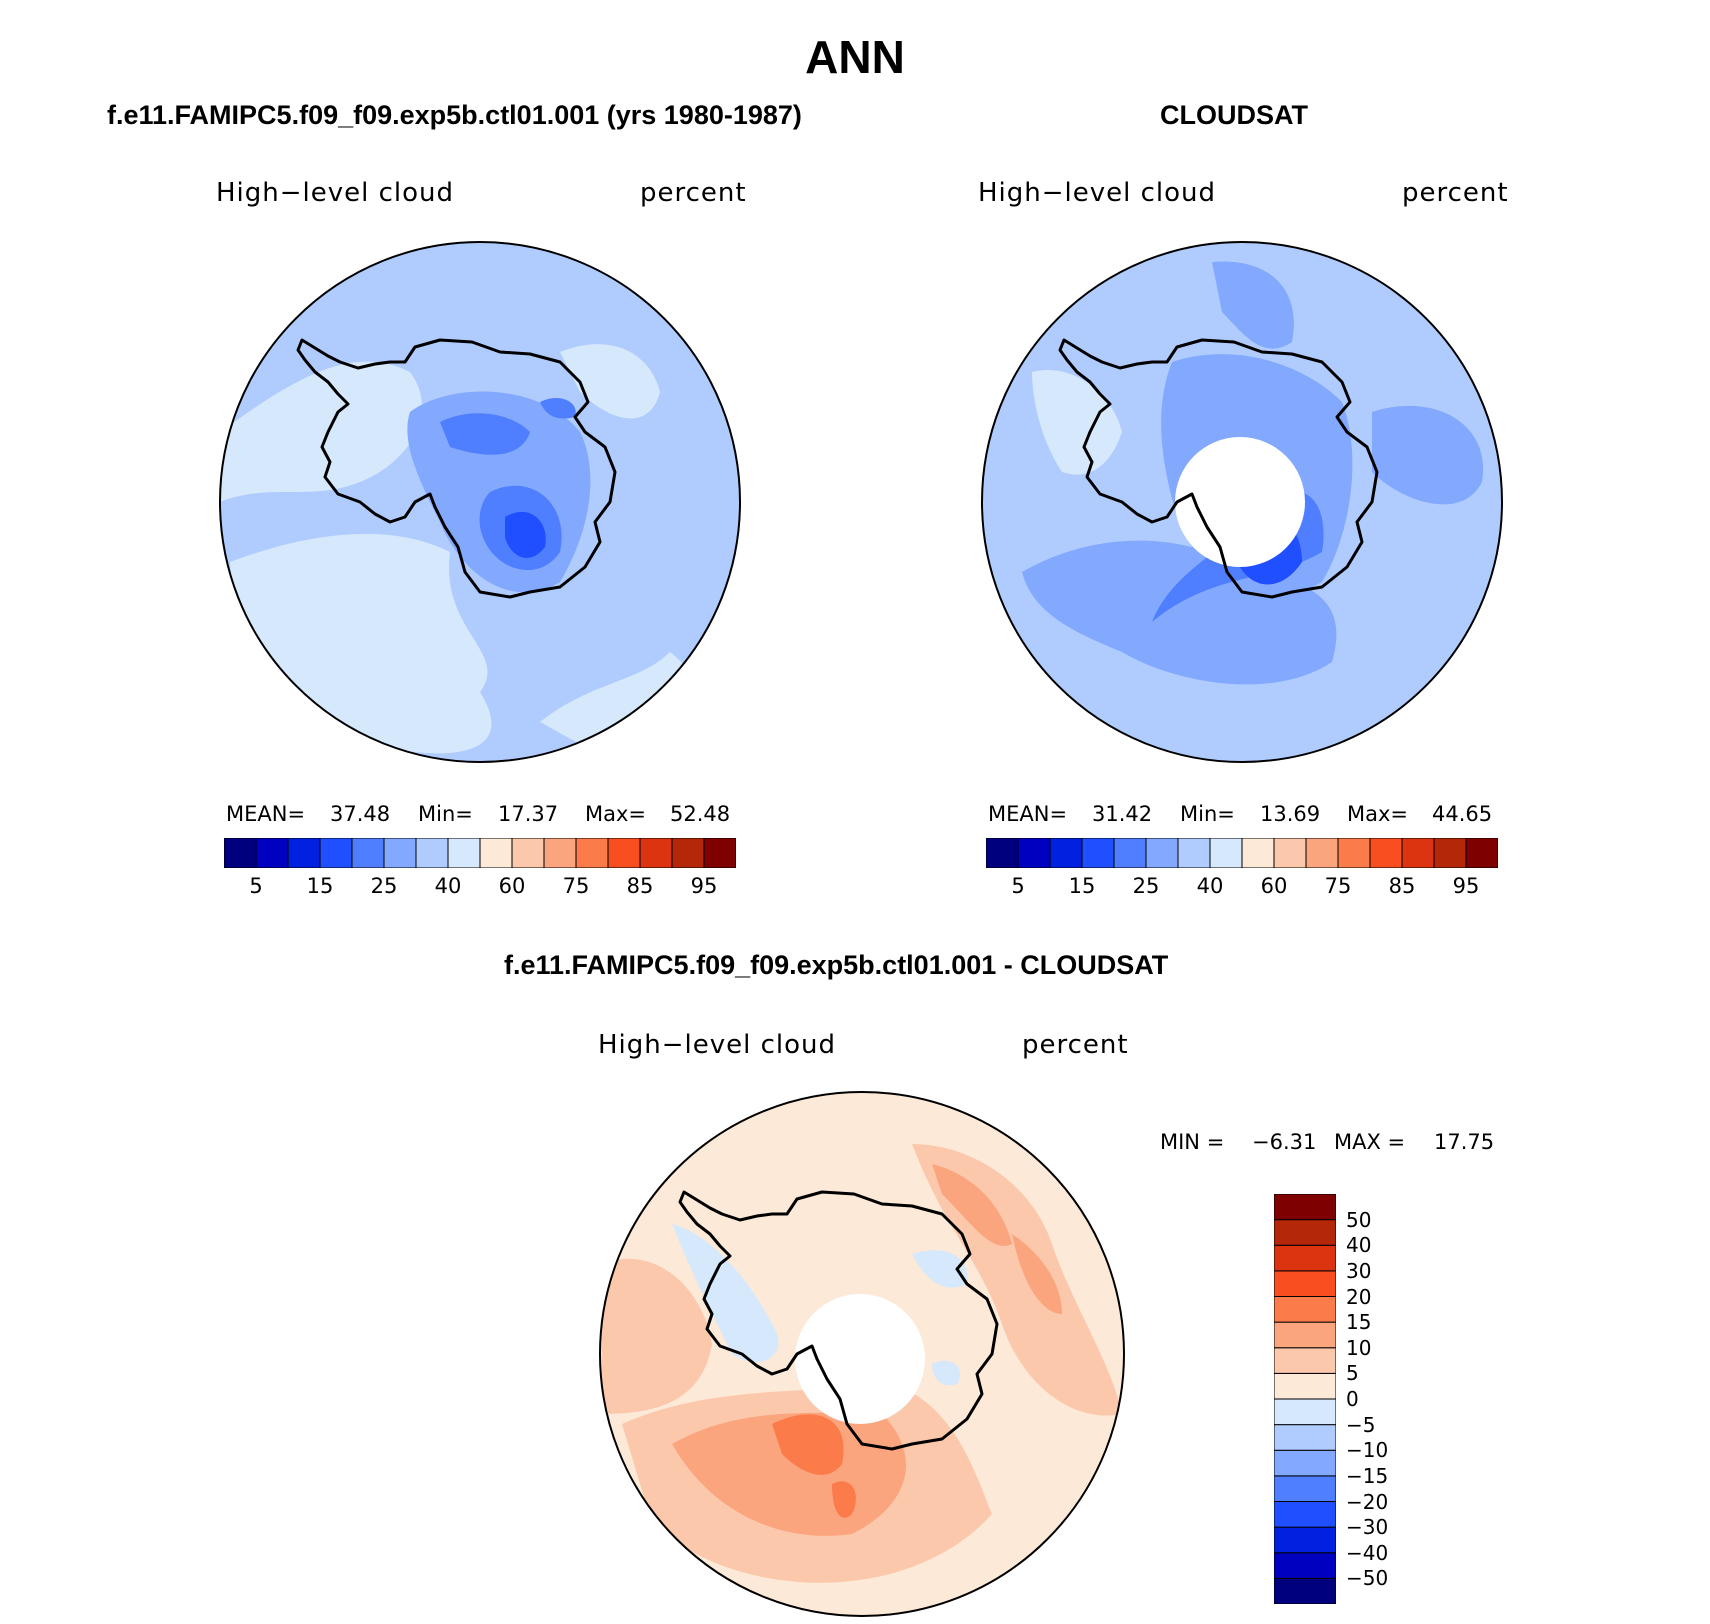  Describe the element at coordinates (657, 1336) in the screenshot. I see `diff-mid-region-west` at that location.